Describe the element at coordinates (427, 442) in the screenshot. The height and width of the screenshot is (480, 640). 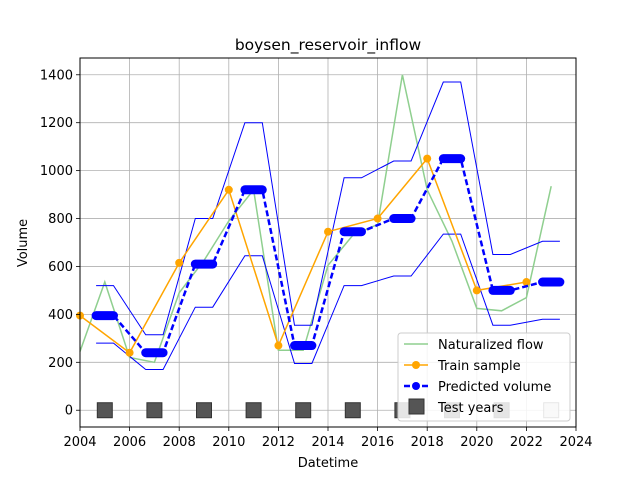
I see `x-tick-label: 2018` at that location.